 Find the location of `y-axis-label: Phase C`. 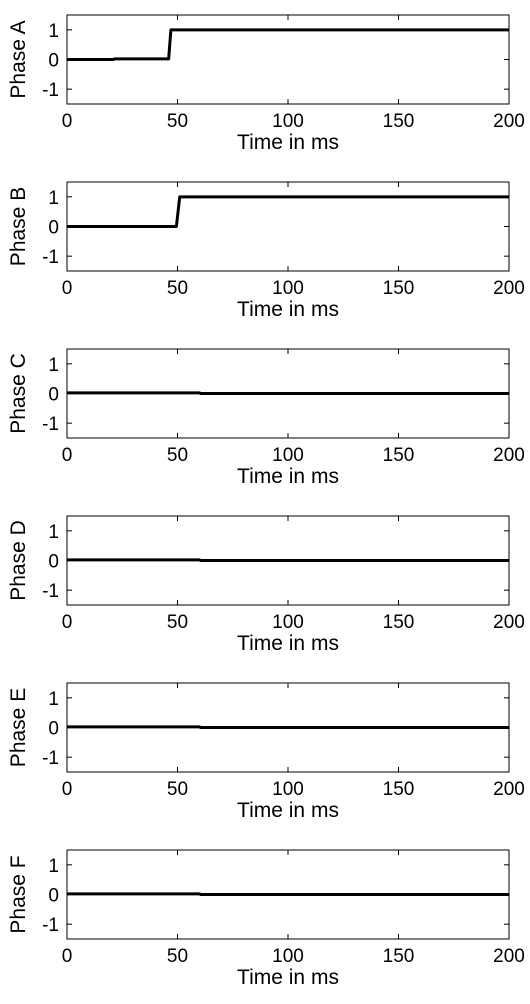

y-axis-label: Phase C is located at coordinates (18, 393).